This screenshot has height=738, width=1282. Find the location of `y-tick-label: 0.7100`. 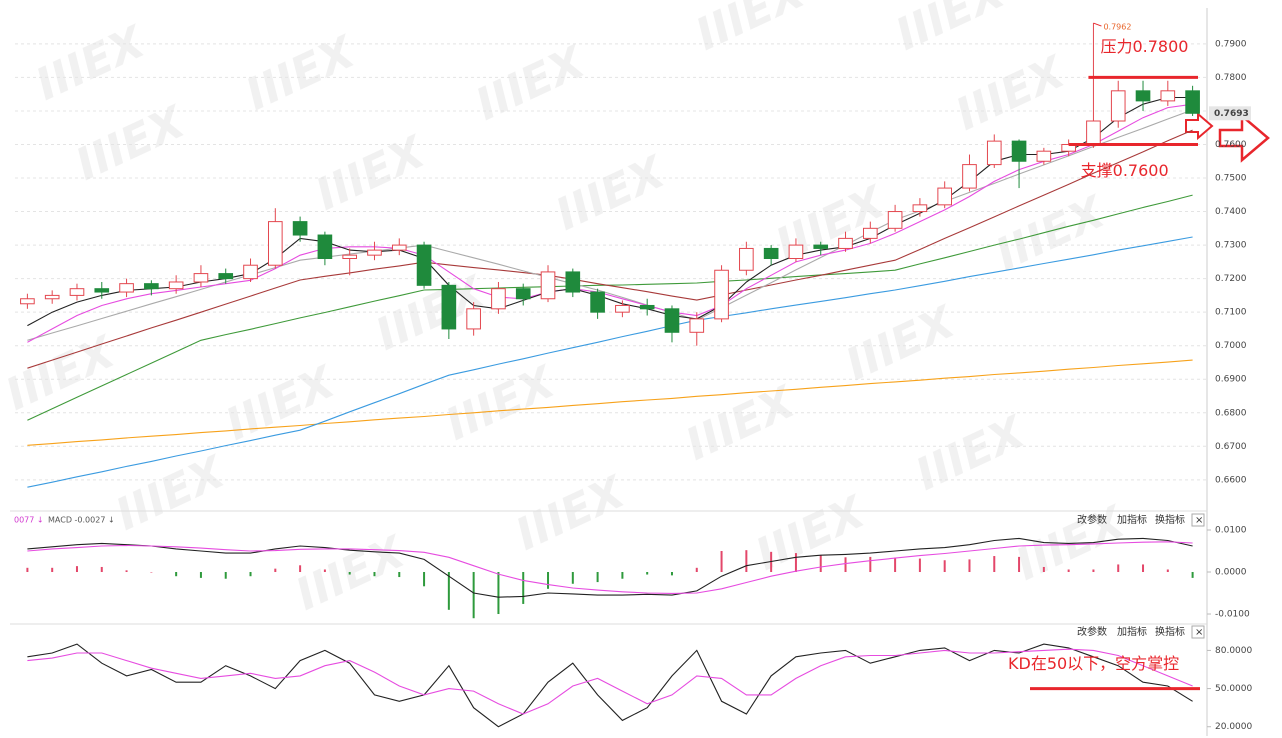

y-tick-label: 0.7100 is located at coordinates (1231, 313).